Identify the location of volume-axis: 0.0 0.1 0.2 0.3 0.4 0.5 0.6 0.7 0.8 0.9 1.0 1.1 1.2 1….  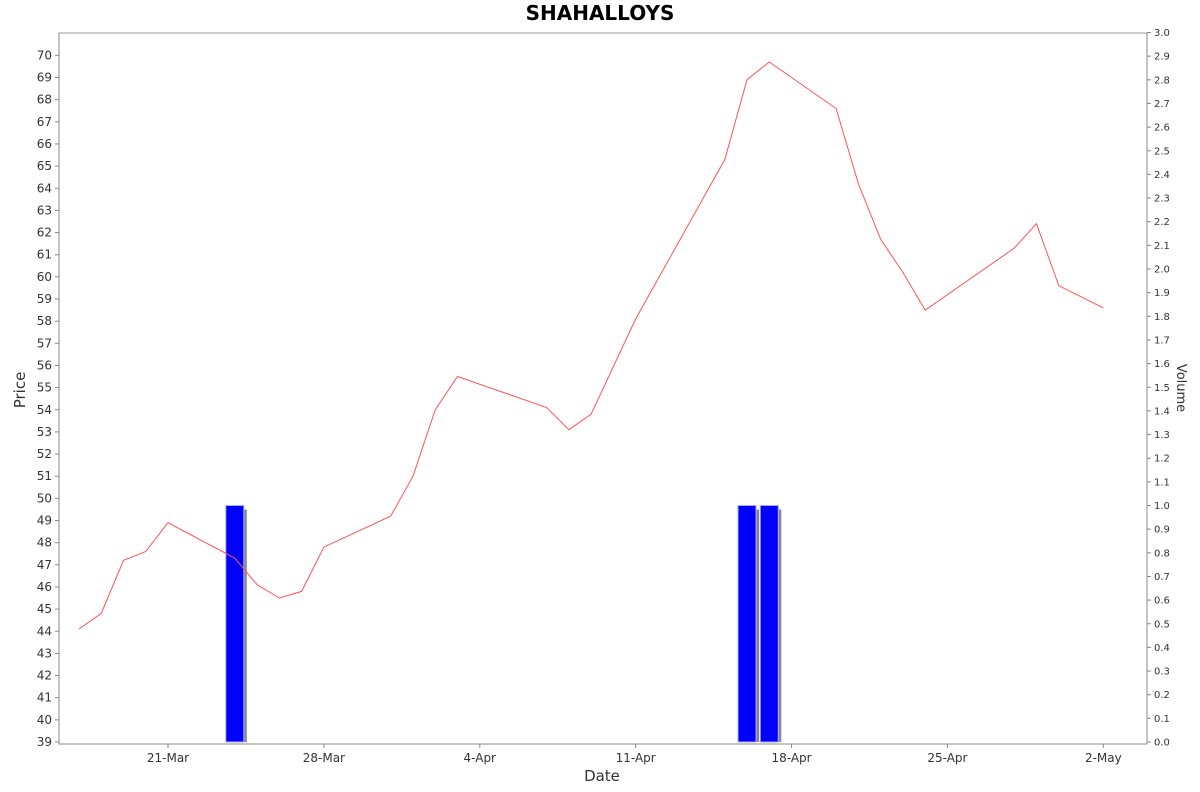
(1158, 388).